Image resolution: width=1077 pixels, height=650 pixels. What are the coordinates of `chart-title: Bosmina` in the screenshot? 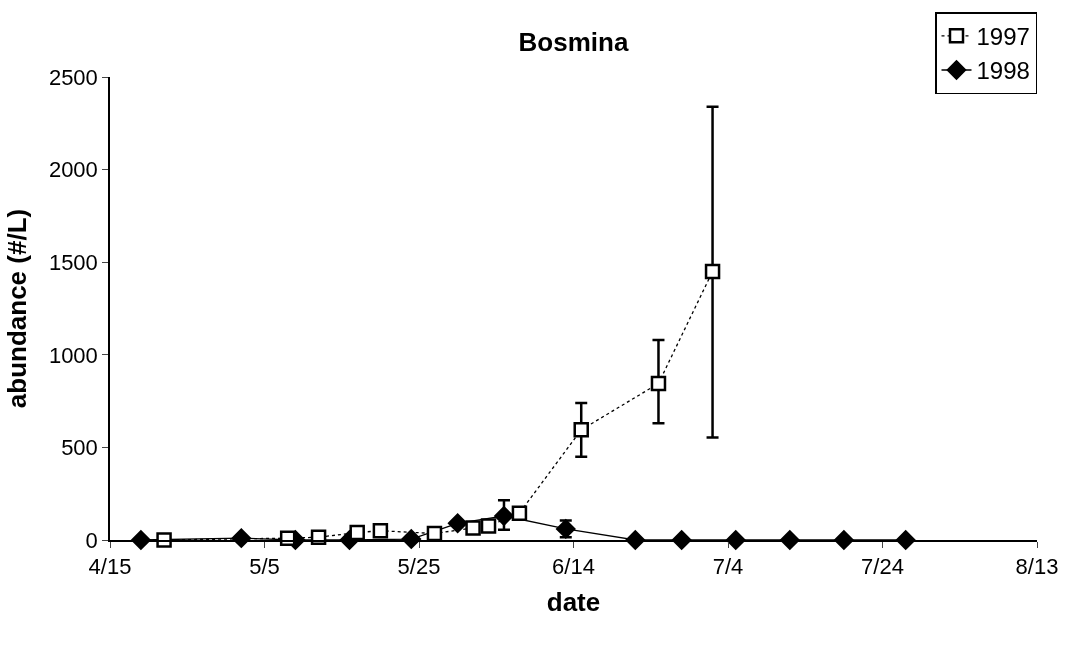 It's located at (573, 41).